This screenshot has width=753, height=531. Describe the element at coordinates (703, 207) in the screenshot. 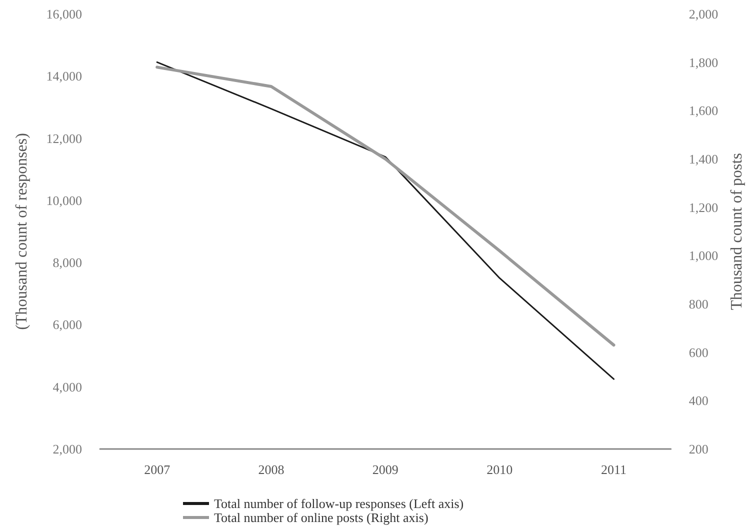

I see `y2-tick-label: 1,200` at that location.